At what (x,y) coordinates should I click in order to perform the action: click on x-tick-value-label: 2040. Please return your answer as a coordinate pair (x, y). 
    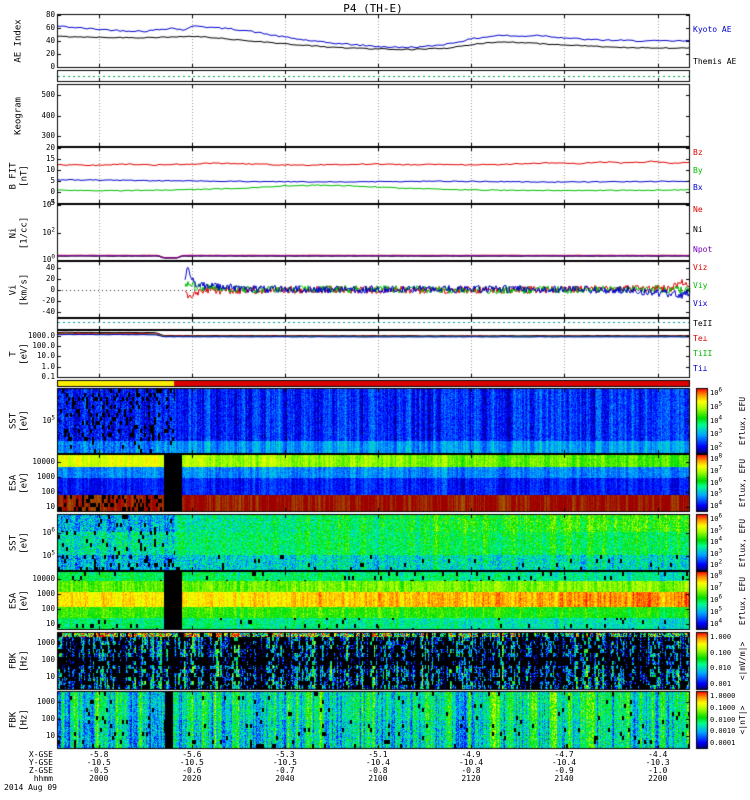
    Looking at the image, I should click on (285, 778).